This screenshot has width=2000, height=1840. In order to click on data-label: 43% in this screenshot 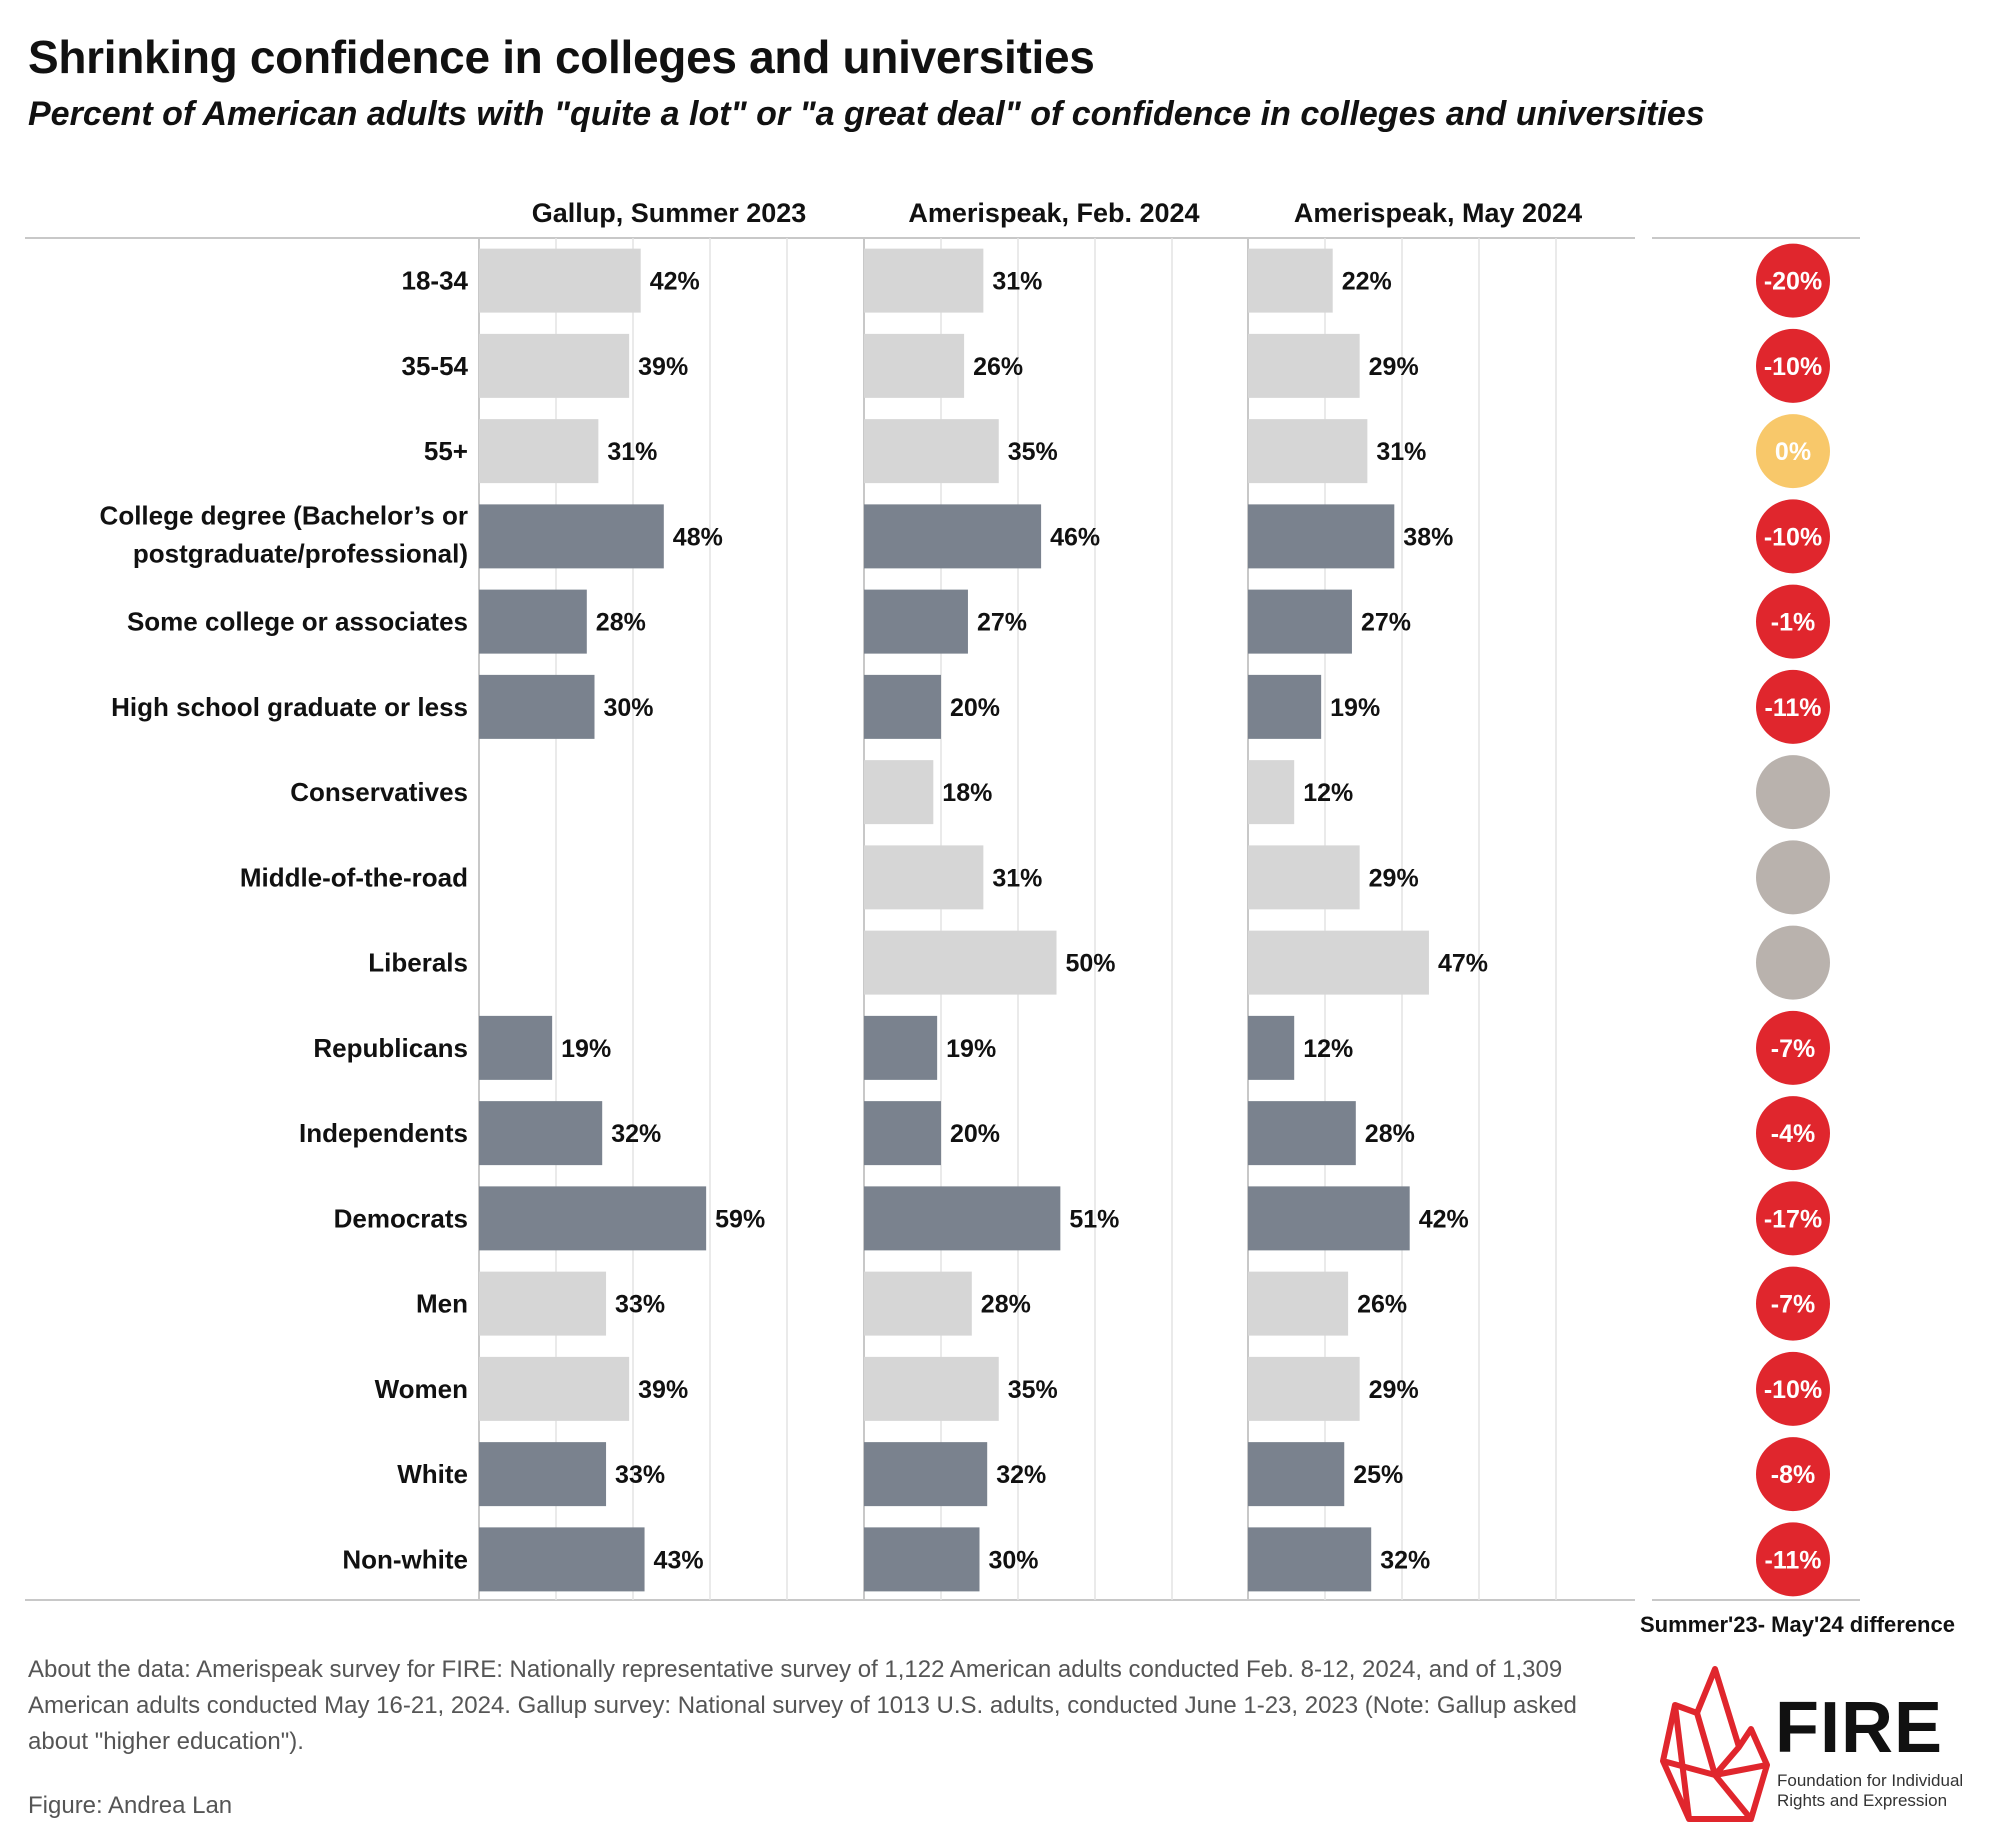, I will do `click(679, 1560)`.